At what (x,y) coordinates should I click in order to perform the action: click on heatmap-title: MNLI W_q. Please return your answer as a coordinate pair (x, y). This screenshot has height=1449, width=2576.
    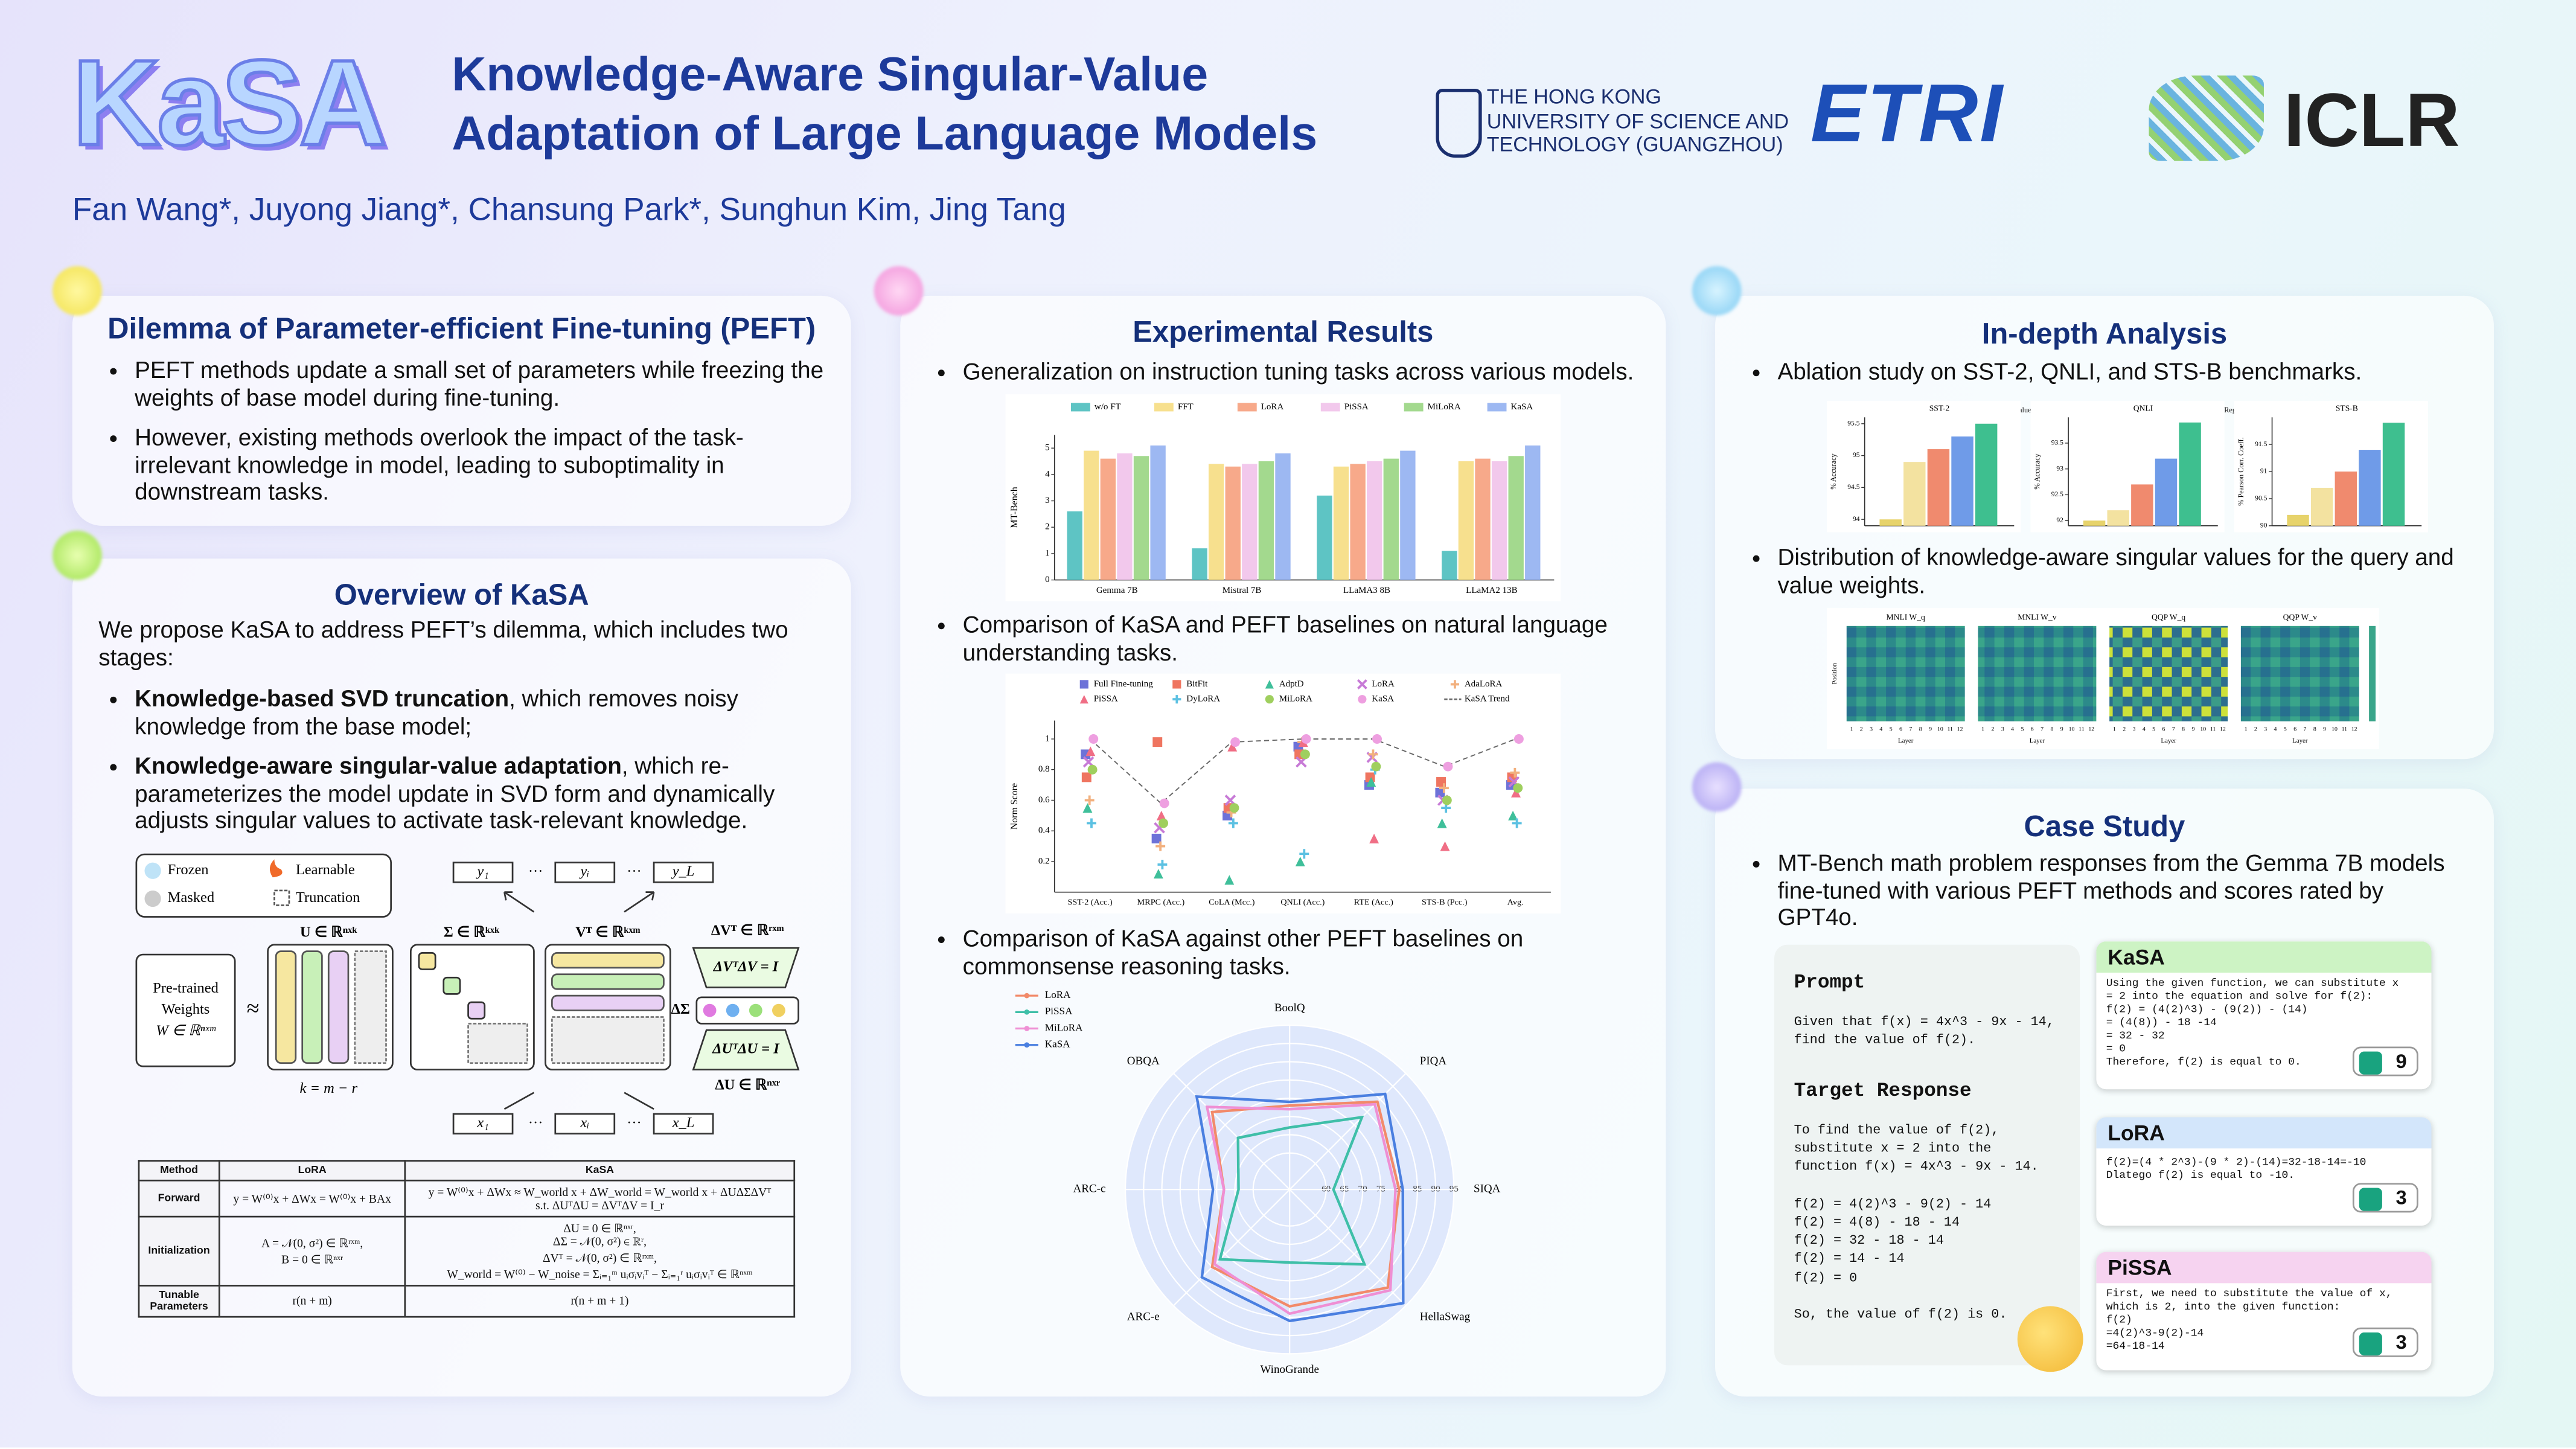
    Looking at the image, I should click on (1907, 616).